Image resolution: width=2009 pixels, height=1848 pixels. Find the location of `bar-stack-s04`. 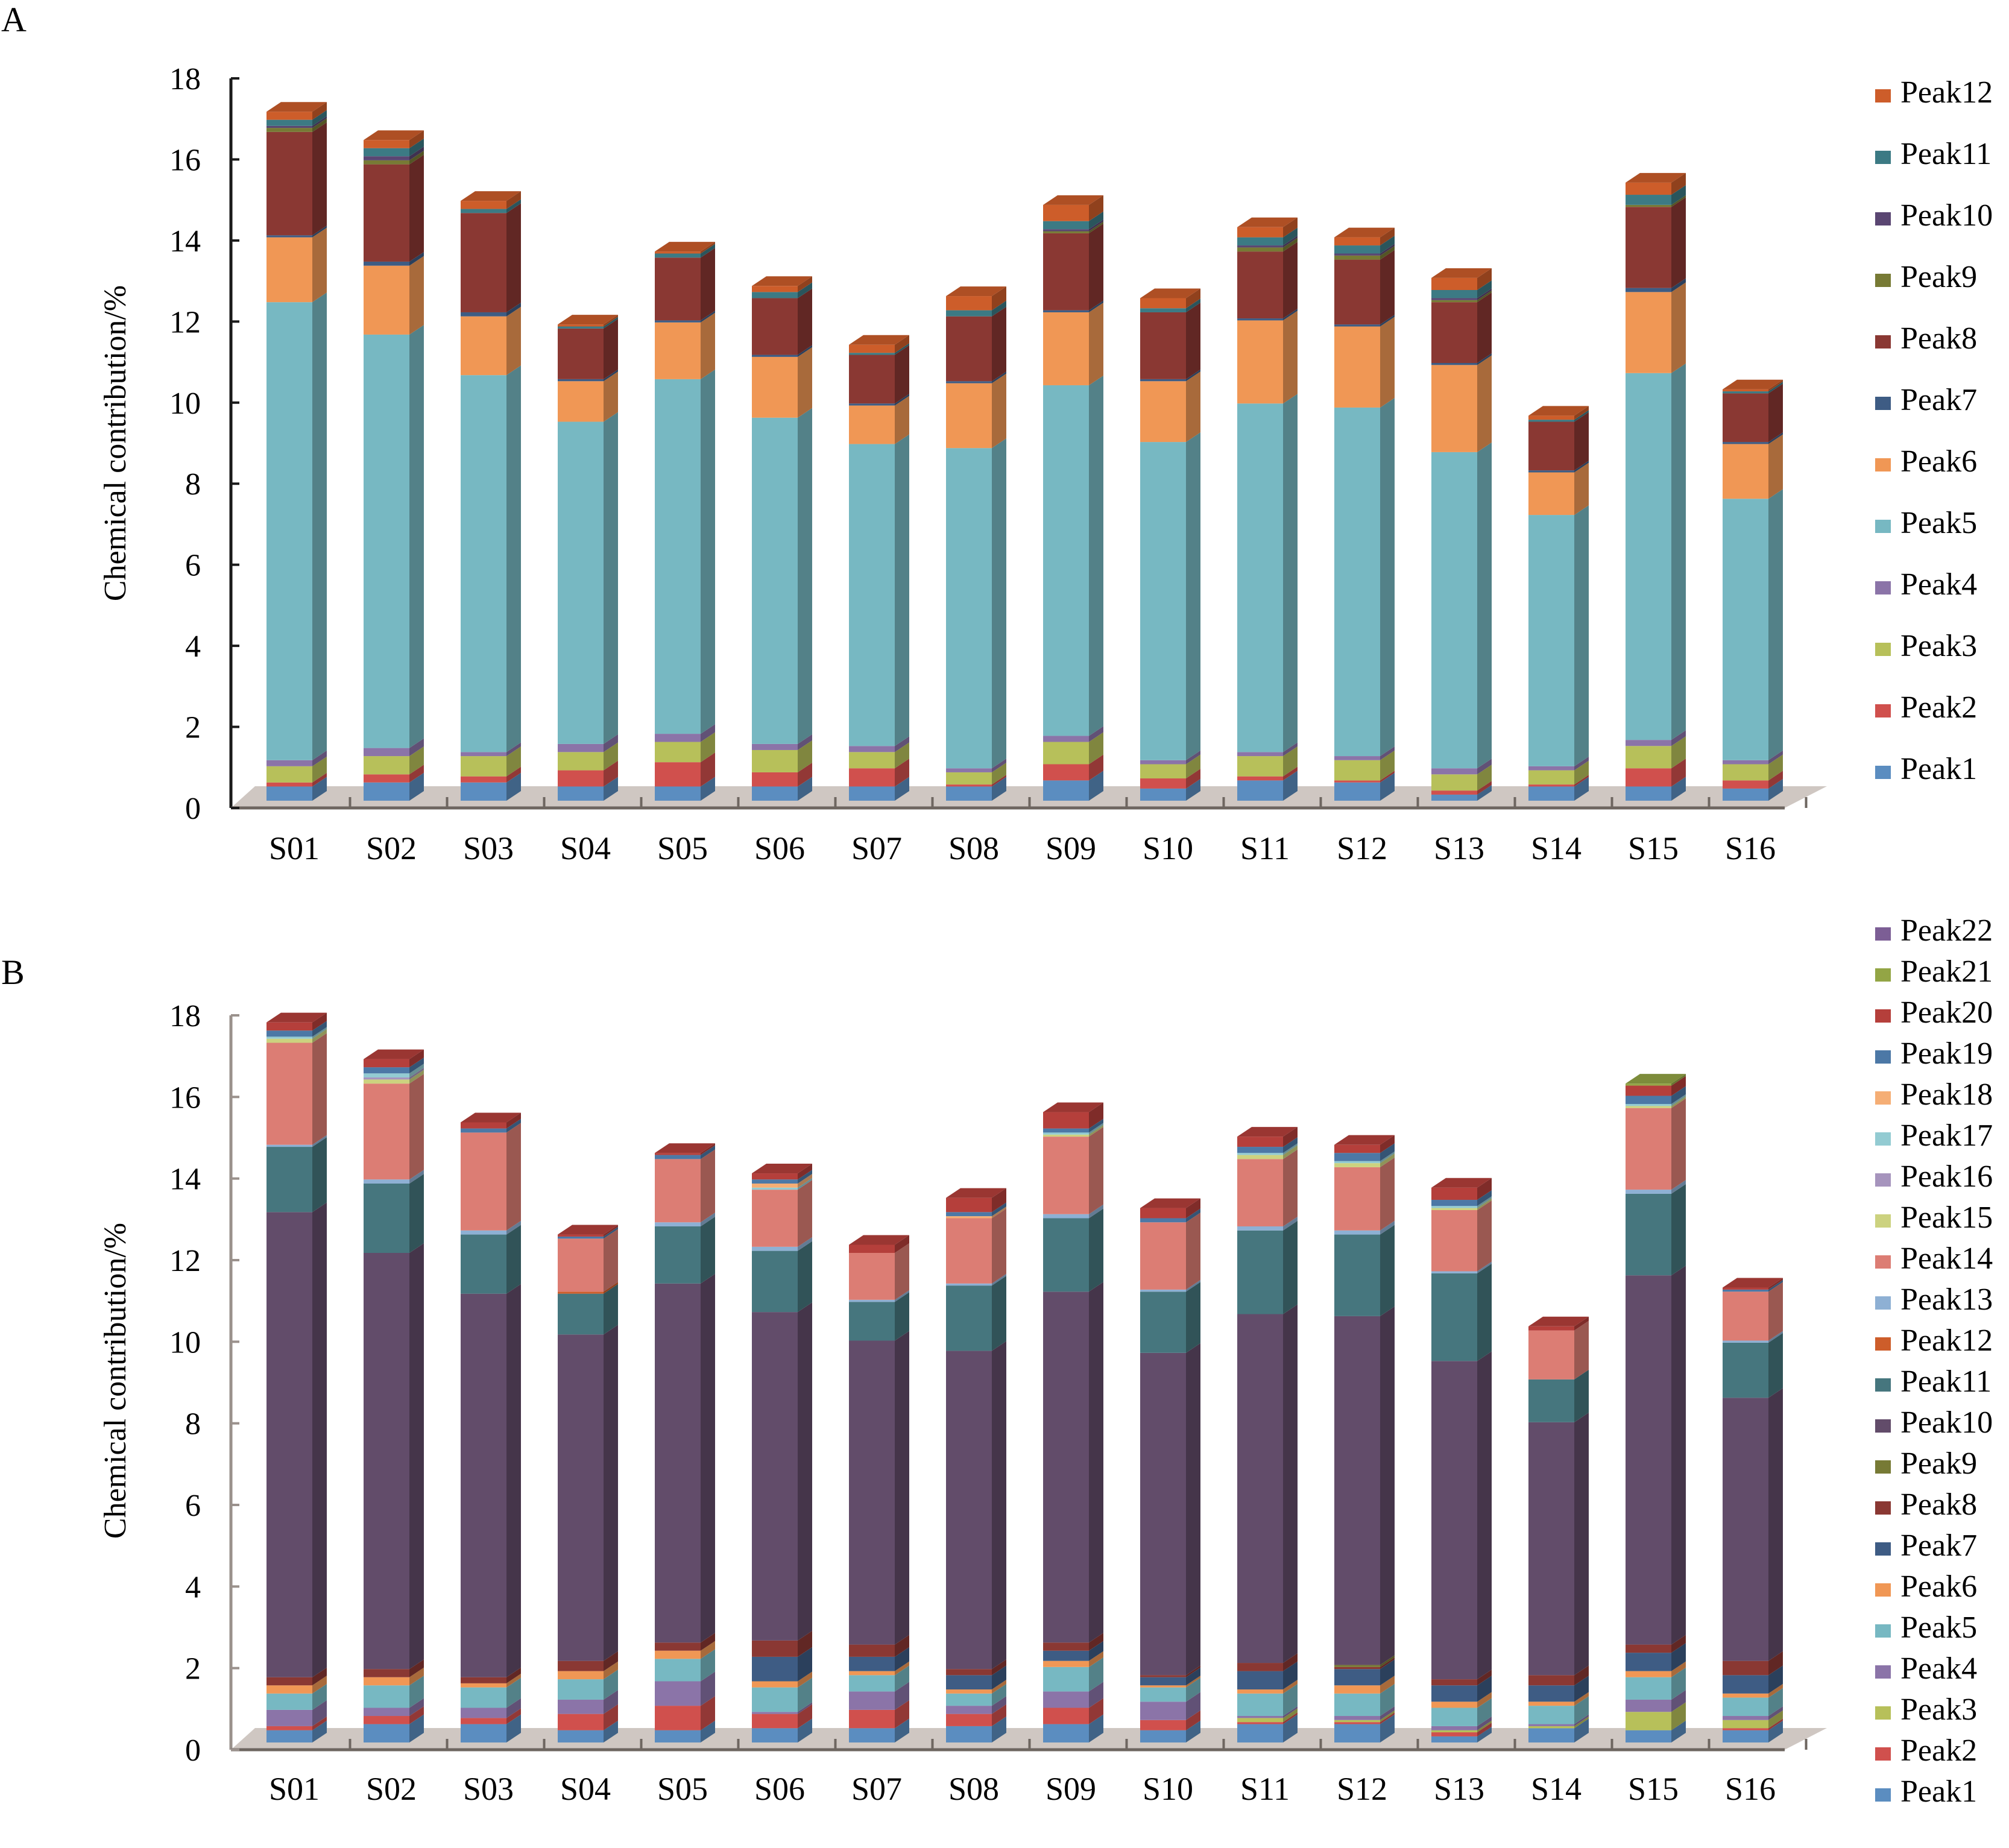

bar-stack-s04 is located at coordinates (588, 558).